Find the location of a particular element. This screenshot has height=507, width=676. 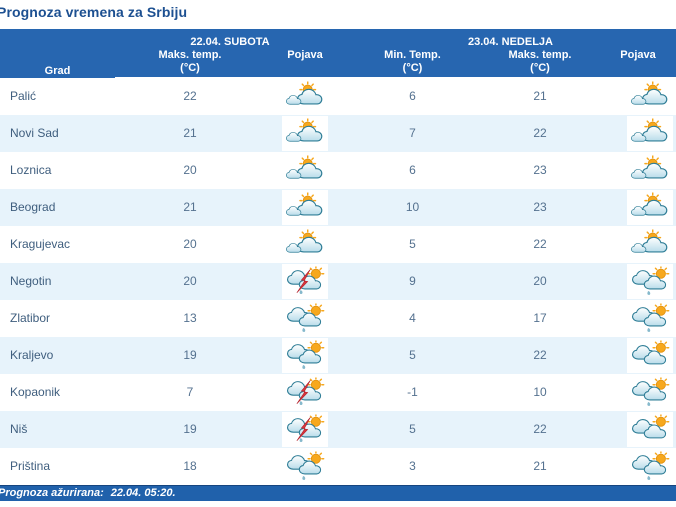

column-header-sat-phenomenon: Pojava is located at coordinates (305, 63).